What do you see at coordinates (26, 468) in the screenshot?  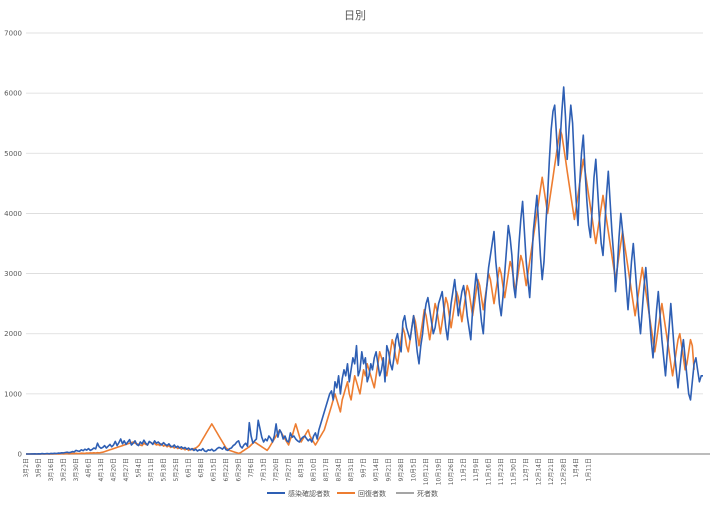 I see `x-tick-label: 3月2日` at bounding box center [26, 468].